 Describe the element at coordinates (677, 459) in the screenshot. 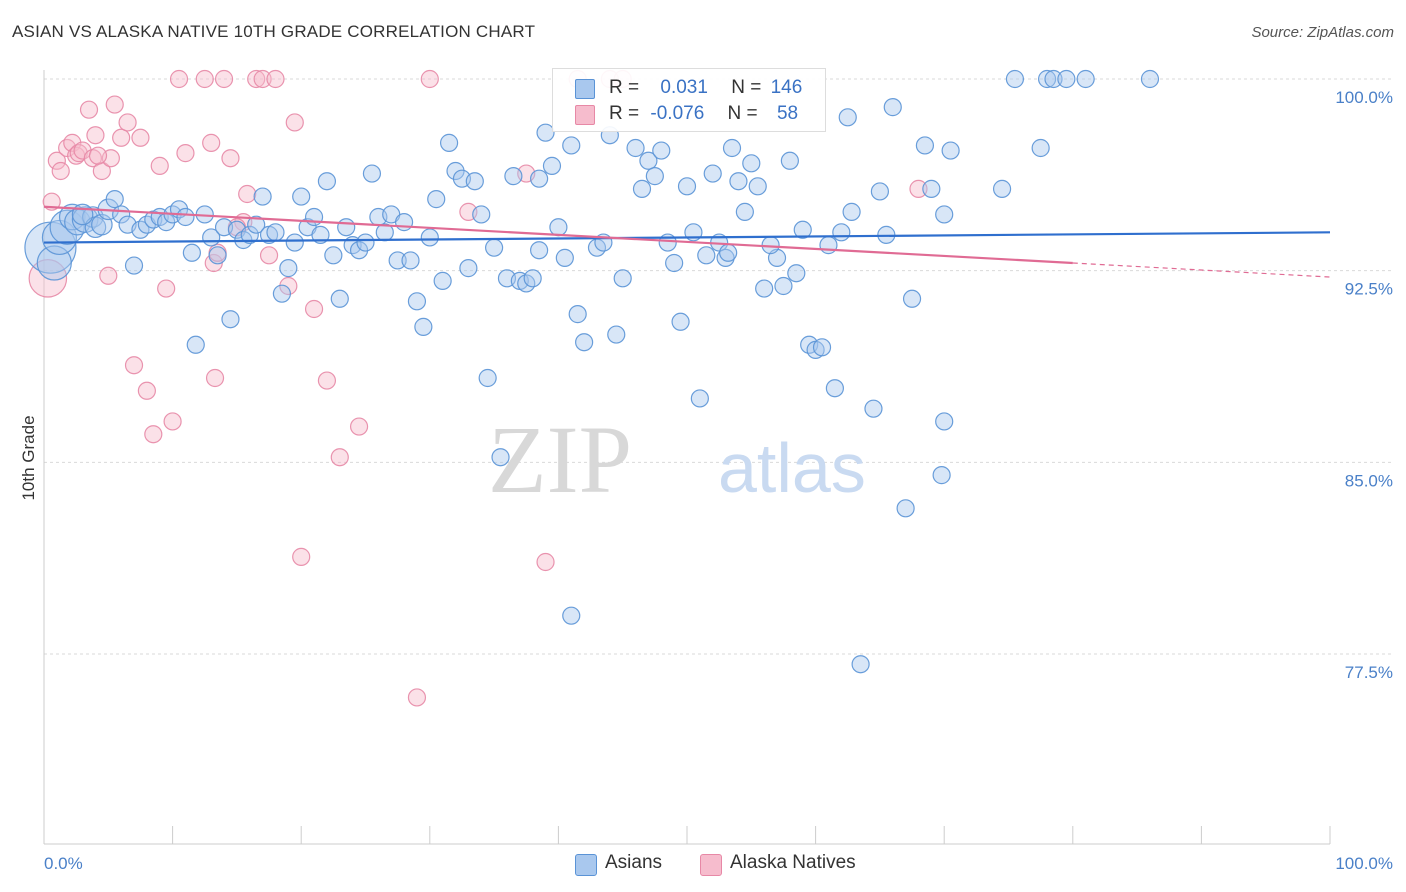

I see `watermark: ZIP atlas` at that location.